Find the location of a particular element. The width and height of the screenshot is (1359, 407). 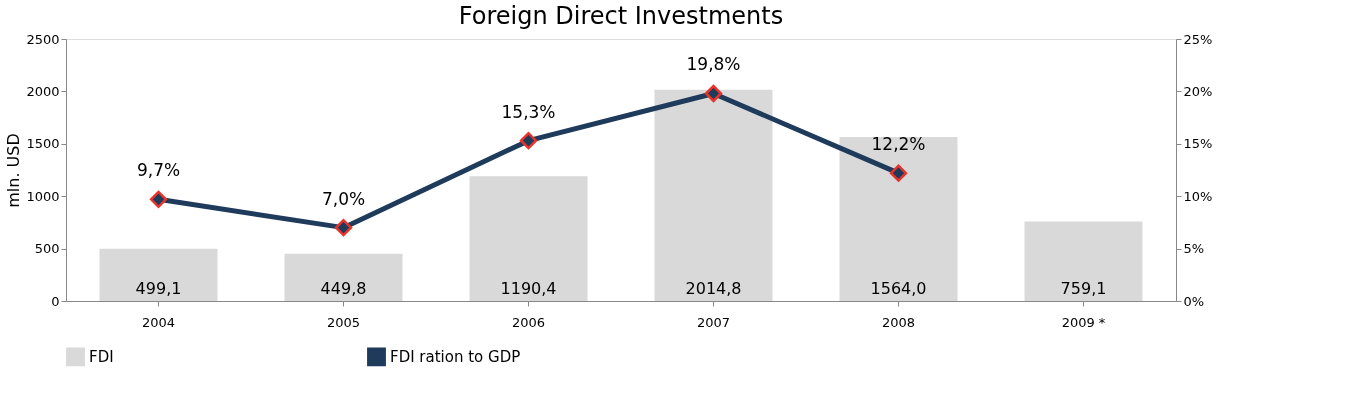

data-label: 759,1 is located at coordinates (1083, 288).